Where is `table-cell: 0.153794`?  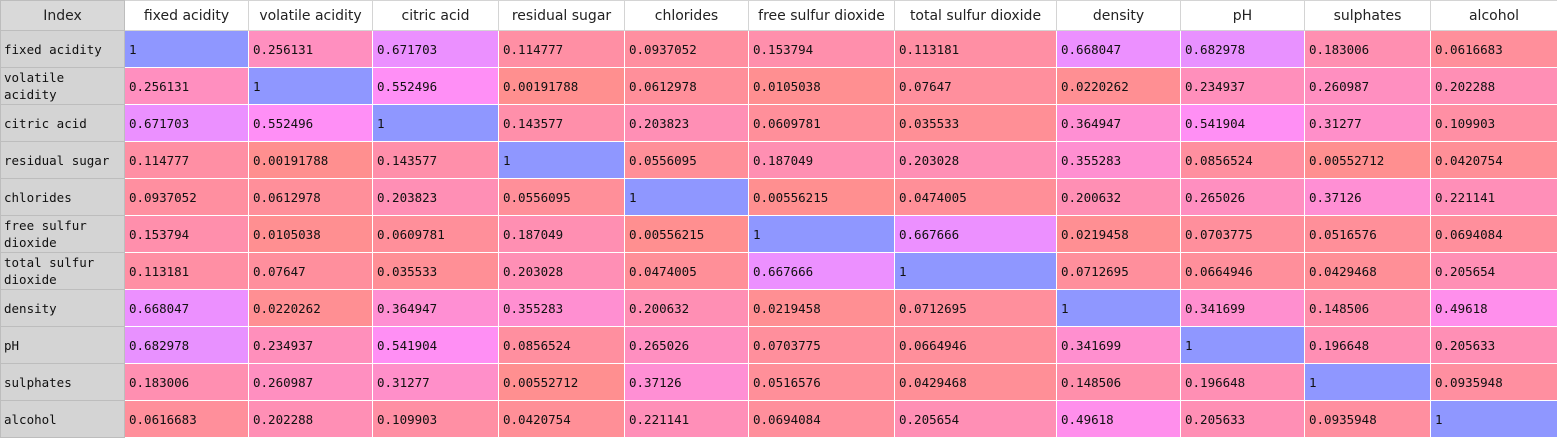
table-cell: 0.153794 is located at coordinates (822, 49).